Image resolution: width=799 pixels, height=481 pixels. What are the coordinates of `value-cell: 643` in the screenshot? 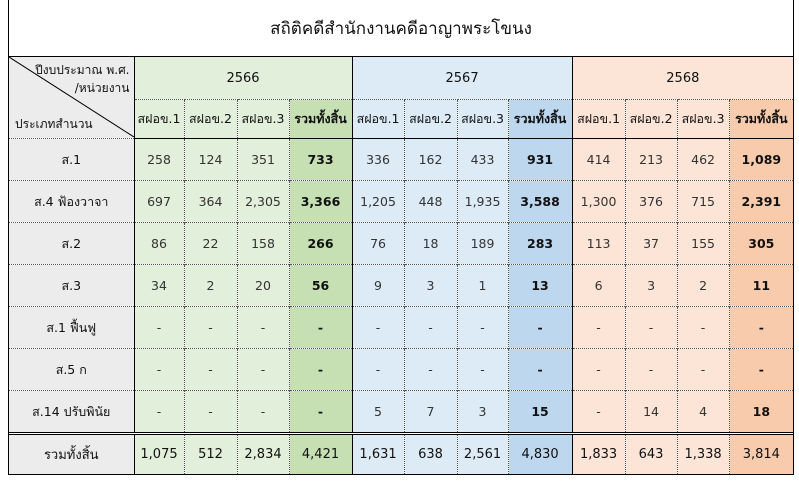 It's located at (651, 453).